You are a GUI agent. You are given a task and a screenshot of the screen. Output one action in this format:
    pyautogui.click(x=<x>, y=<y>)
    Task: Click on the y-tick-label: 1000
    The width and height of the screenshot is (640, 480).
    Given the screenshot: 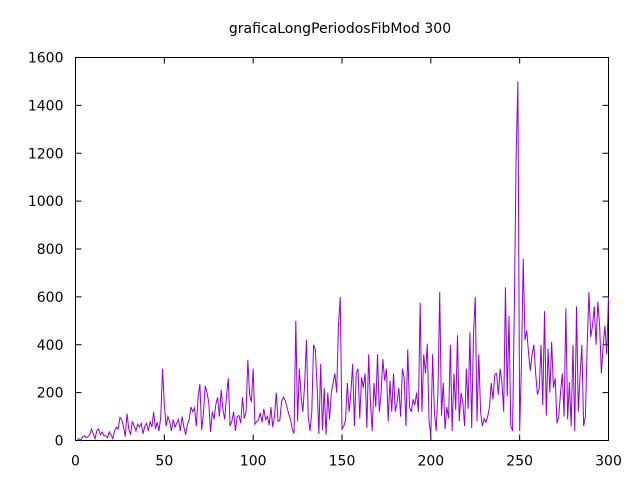 What is the action you would take?
    pyautogui.click(x=46, y=202)
    